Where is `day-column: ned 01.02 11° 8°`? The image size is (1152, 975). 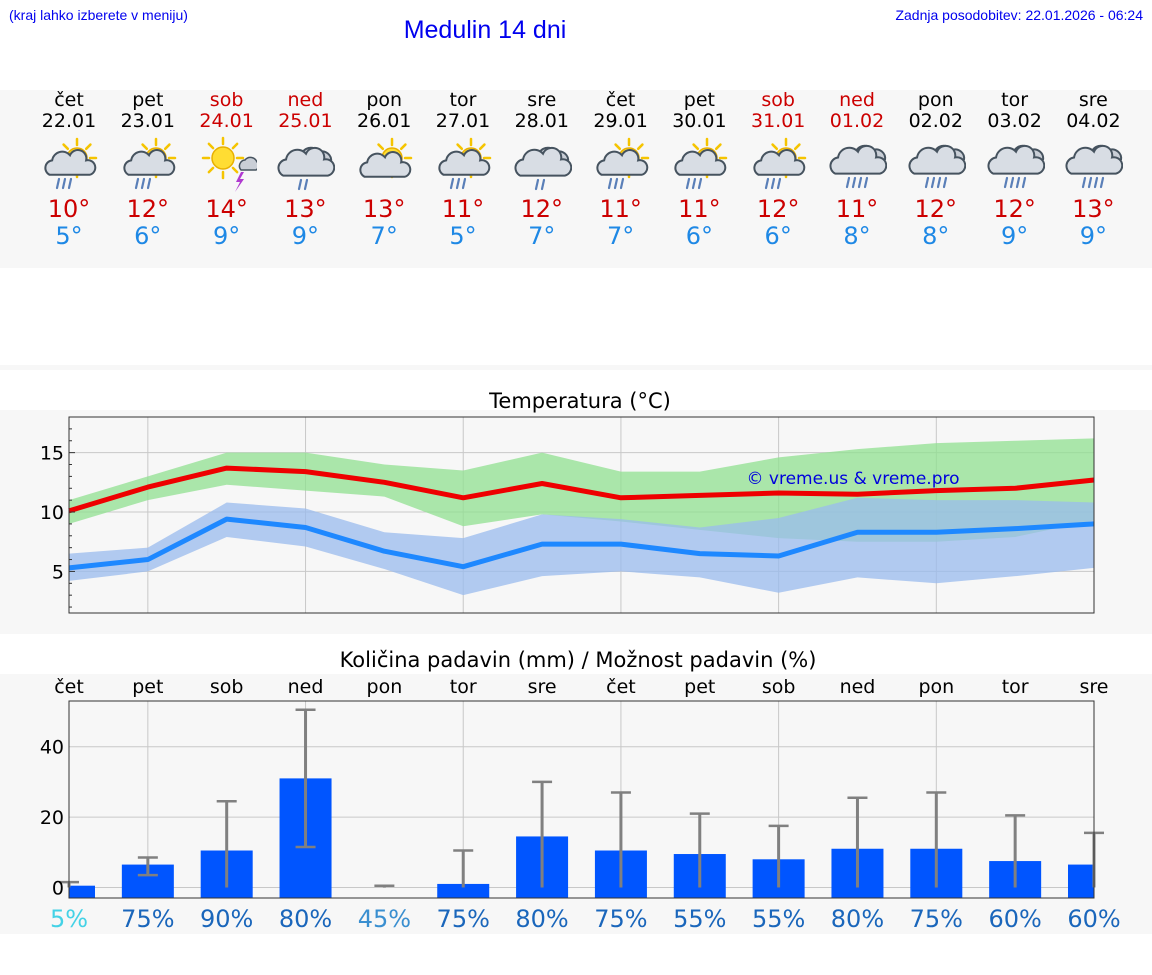 day-column: ned 01.02 11° 8° is located at coordinates (857, 170).